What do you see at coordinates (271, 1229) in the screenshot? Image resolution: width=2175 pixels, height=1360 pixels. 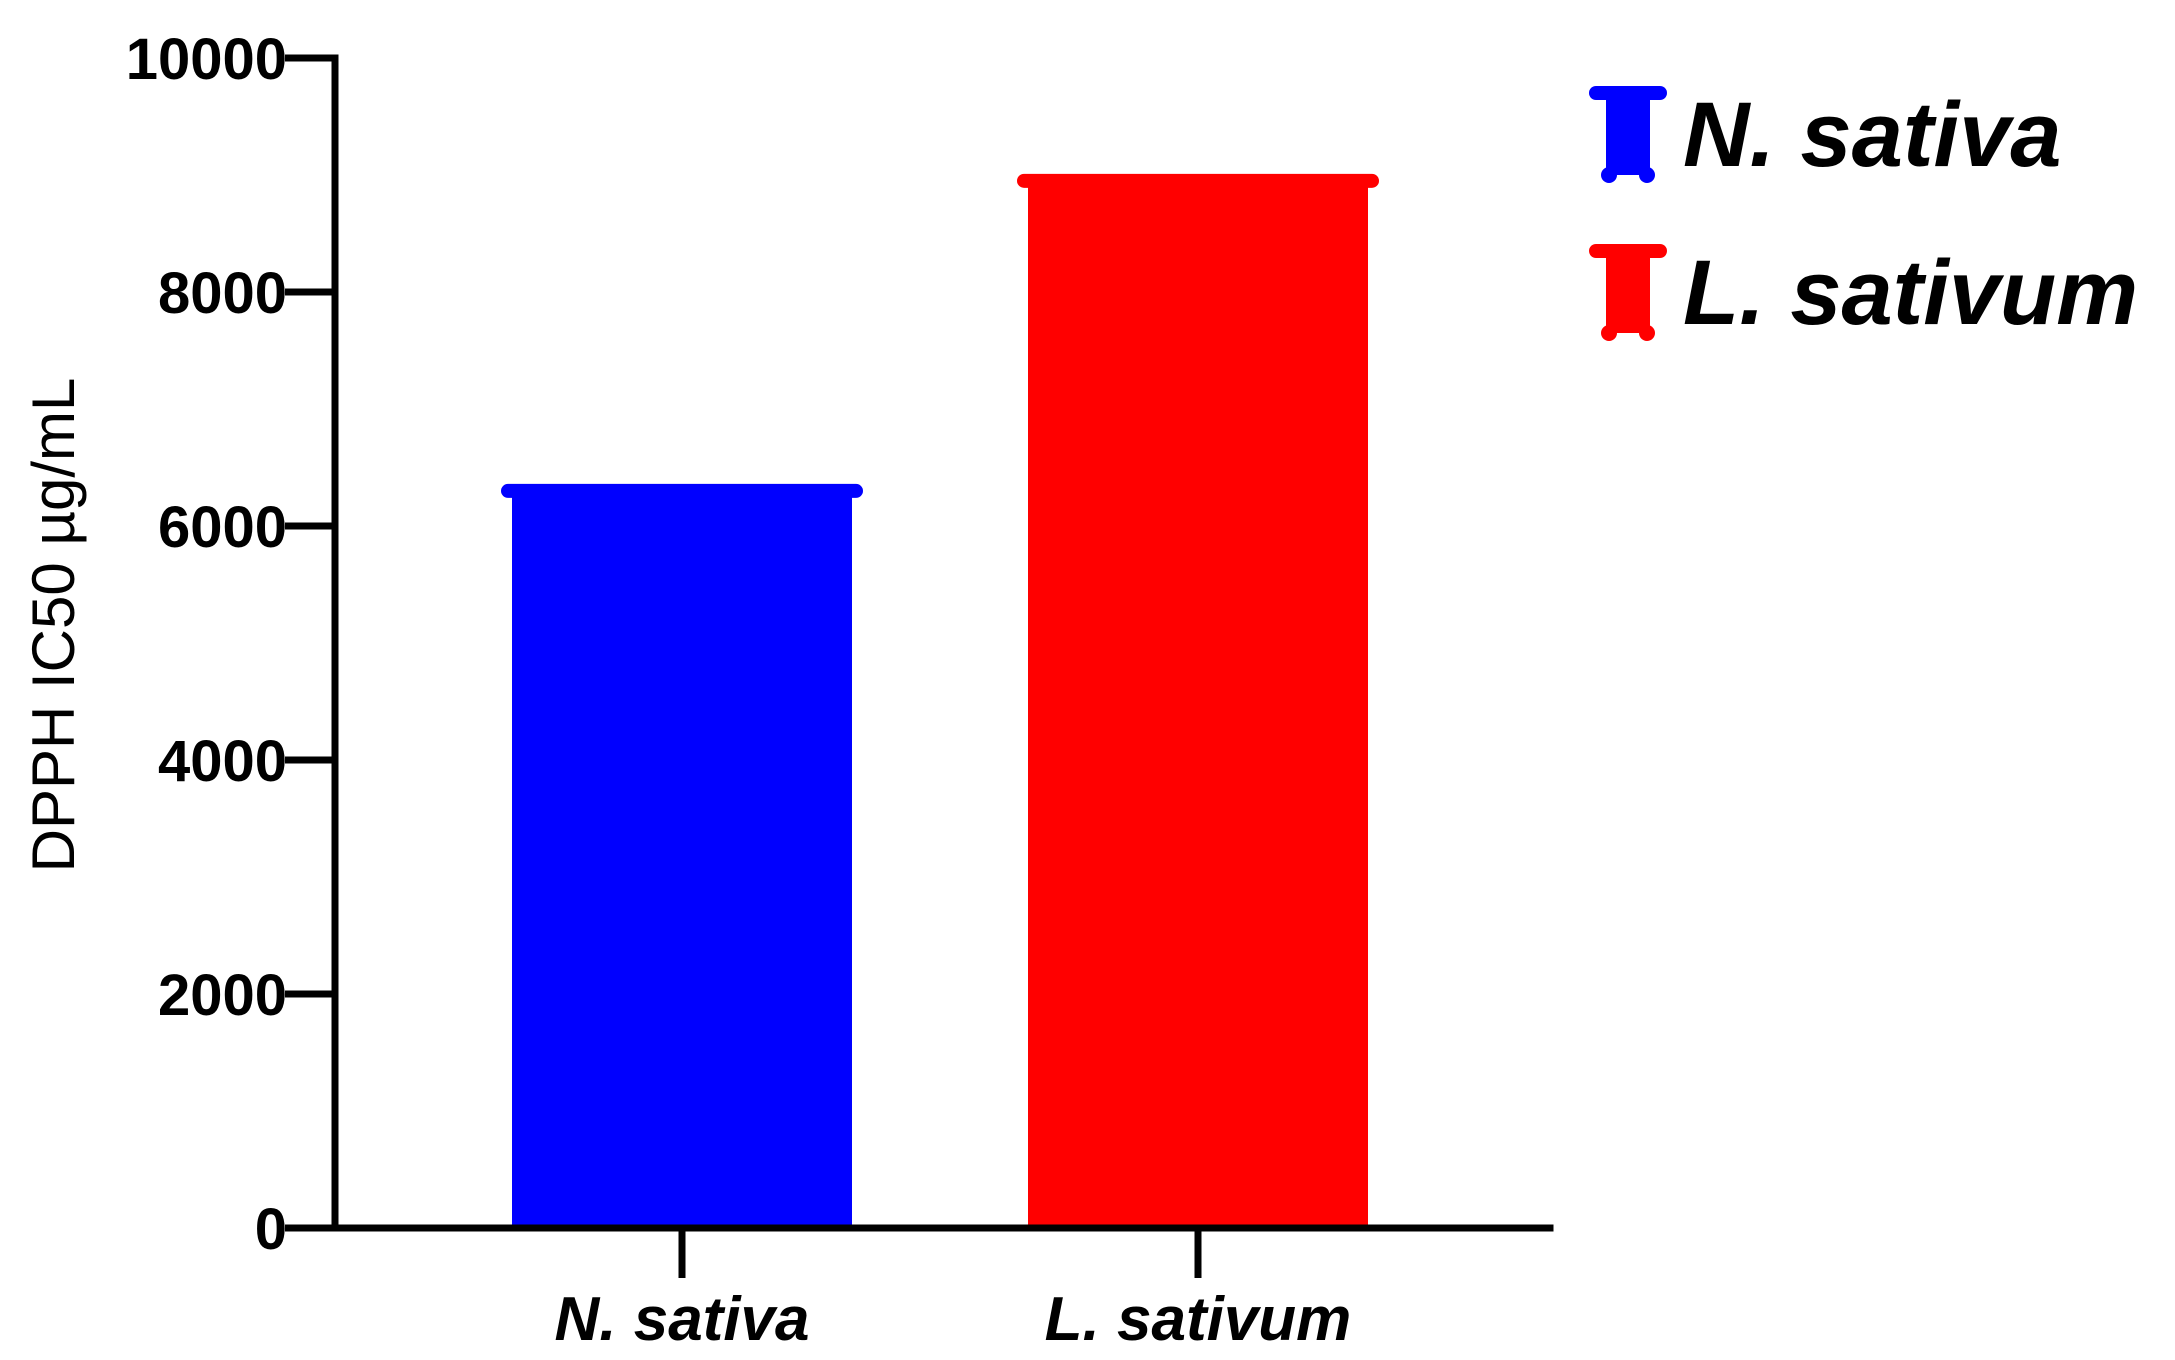 I see `y-tick-label: 0` at bounding box center [271, 1229].